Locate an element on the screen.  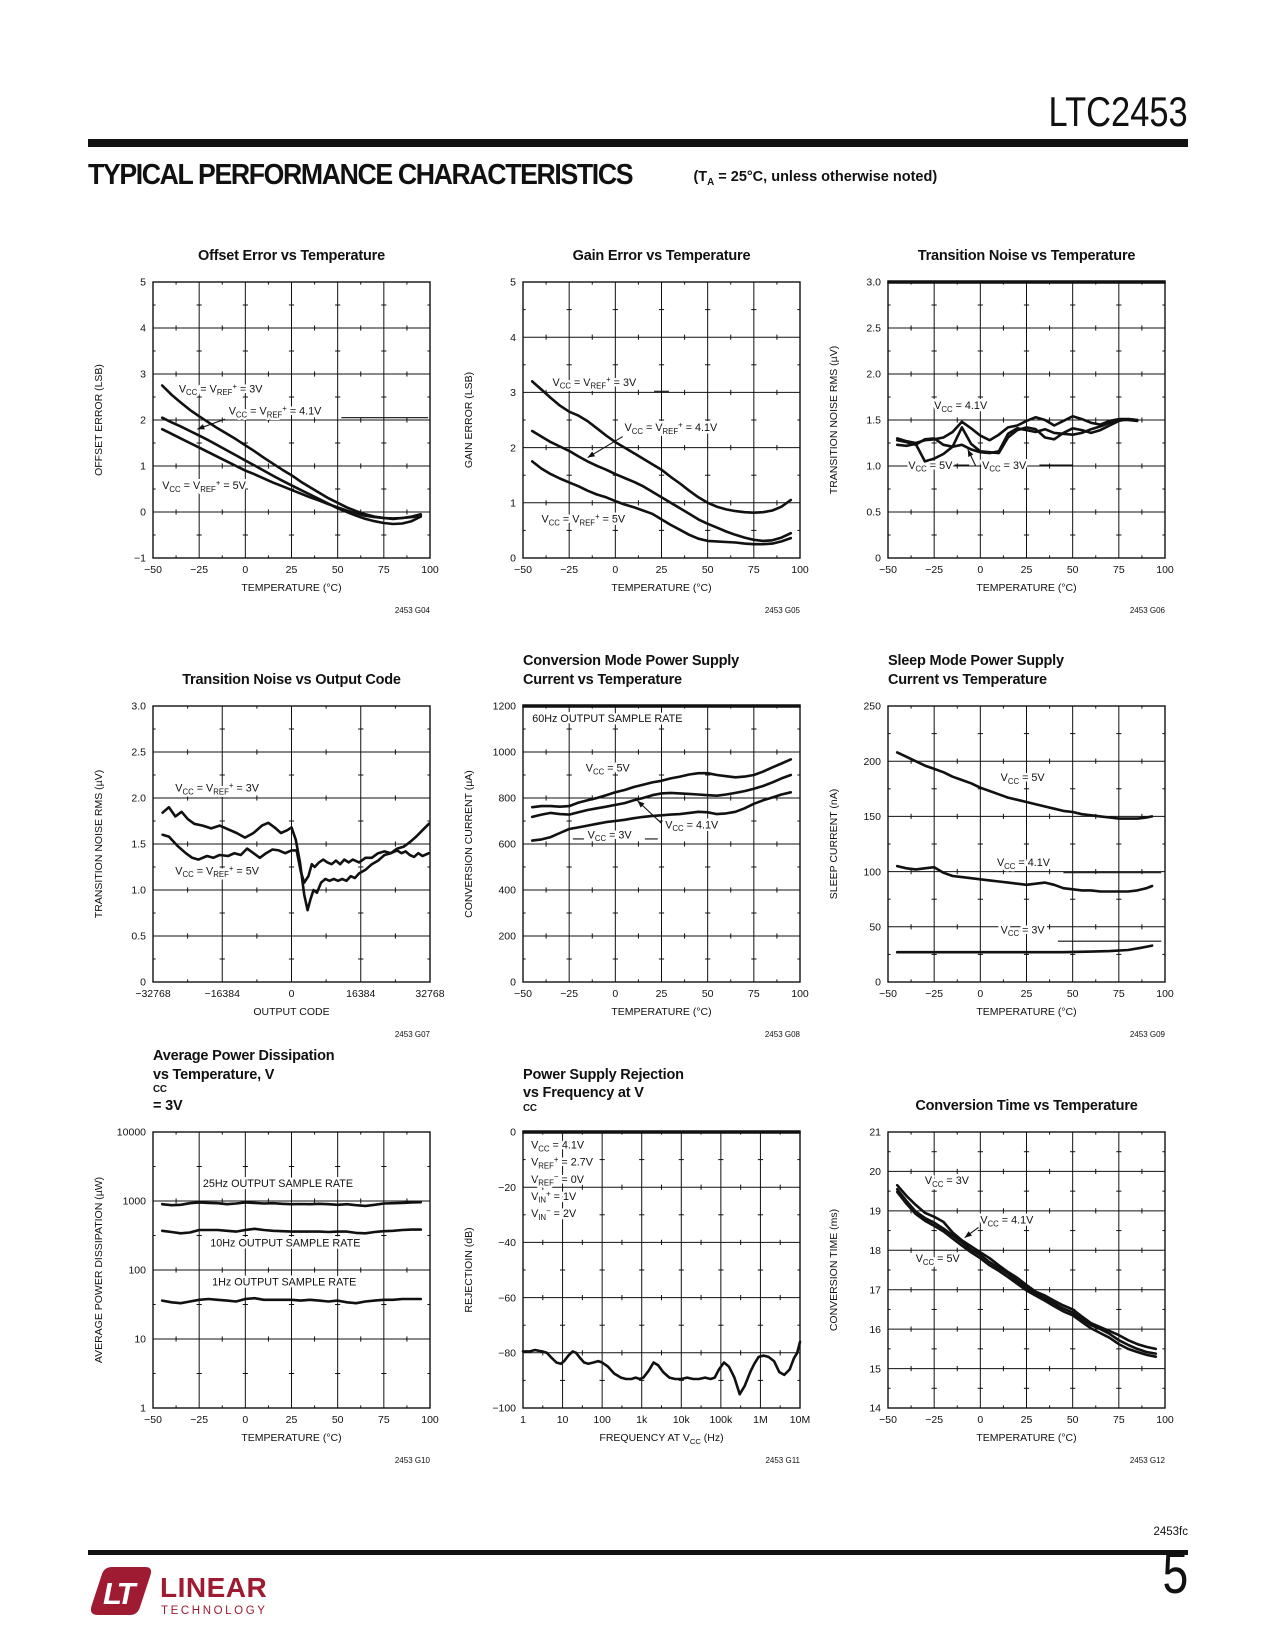
chart-g08-source: 2453 G08 is located at coordinates (783, 1034).